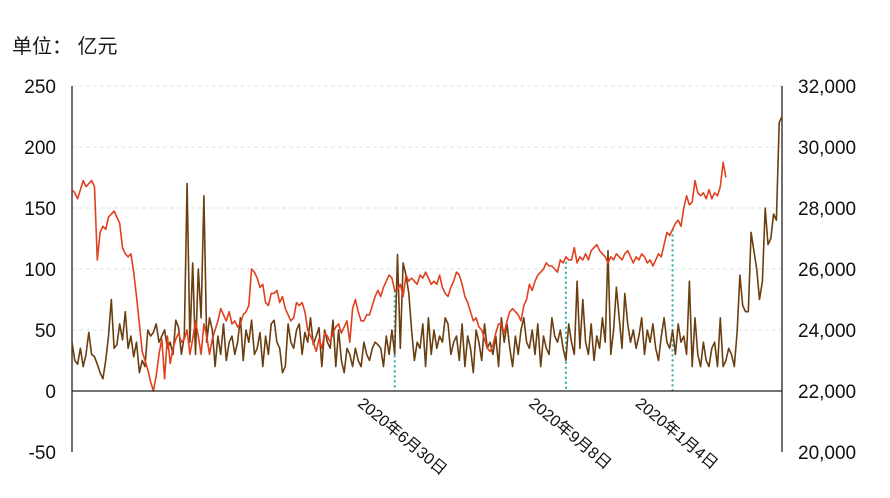  What do you see at coordinates (40, 87) in the screenshot?
I see `left-tick-label: 250` at bounding box center [40, 87].